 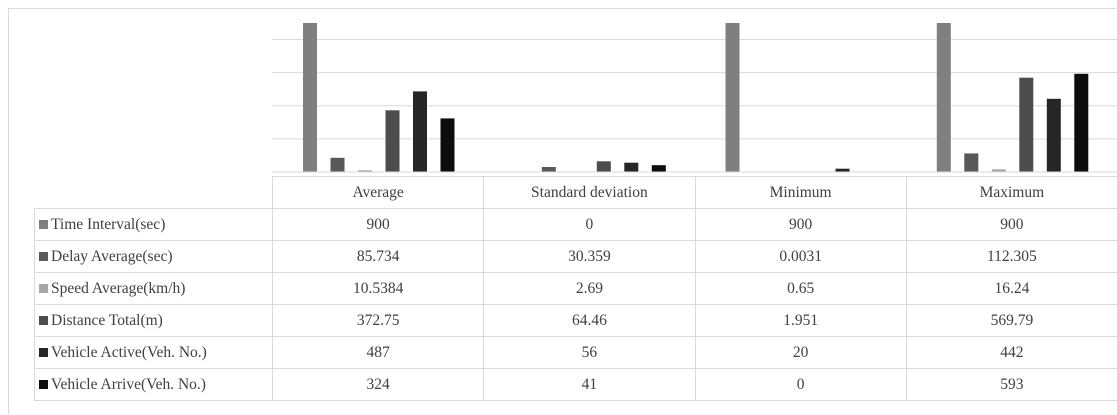 What do you see at coordinates (589, 192) in the screenshot?
I see `category-label: Standard deviation` at bounding box center [589, 192].